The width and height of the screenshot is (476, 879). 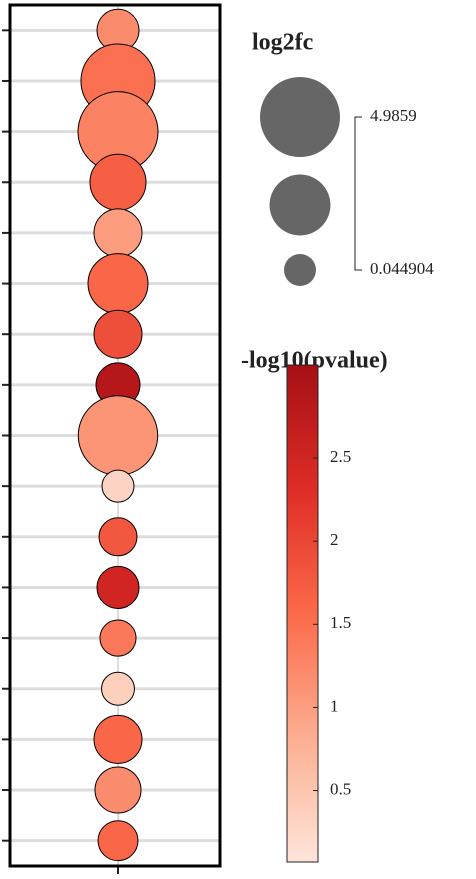 I want to click on size-legend-label: 4.9859, so click(x=393, y=115).